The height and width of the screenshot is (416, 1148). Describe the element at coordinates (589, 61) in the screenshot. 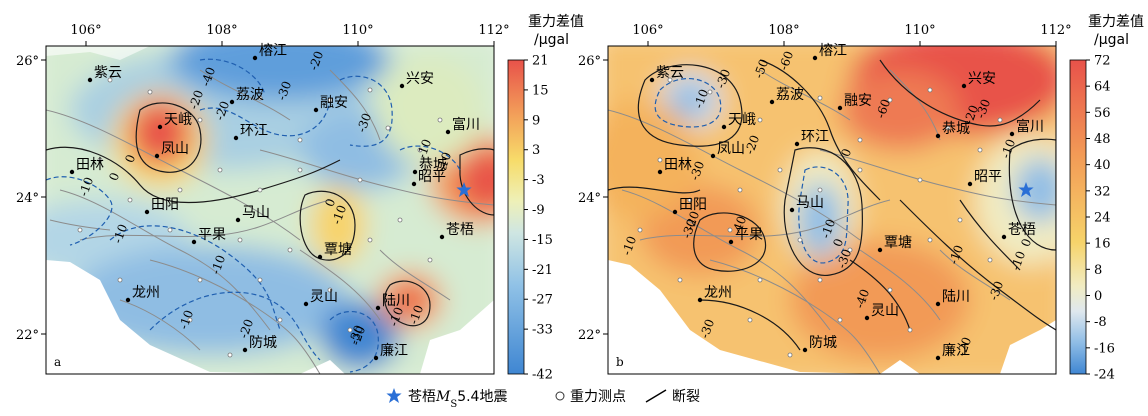

I see `y-tick-label: 26°` at that location.